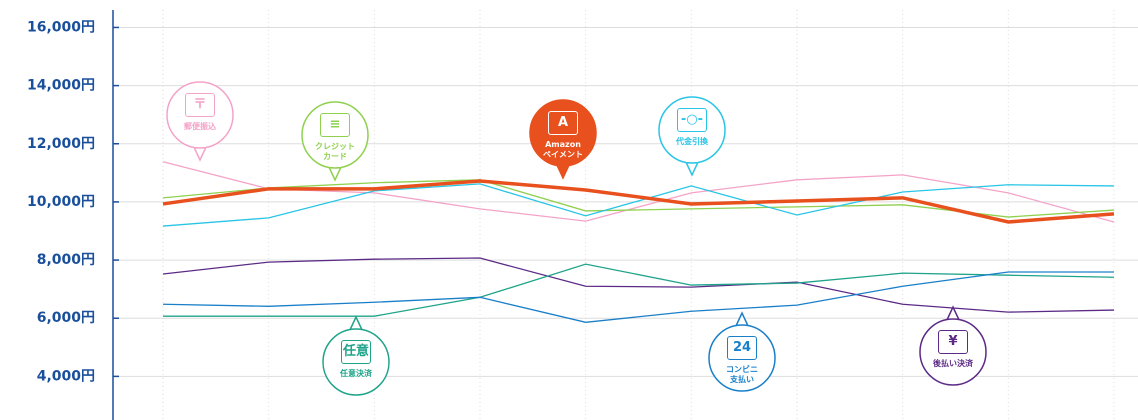 This screenshot has height=420, width=1138. What do you see at coordinates (356, 352) in the screenshot?
I see `legend-icon: 任意` at bounding box center [356, 352].